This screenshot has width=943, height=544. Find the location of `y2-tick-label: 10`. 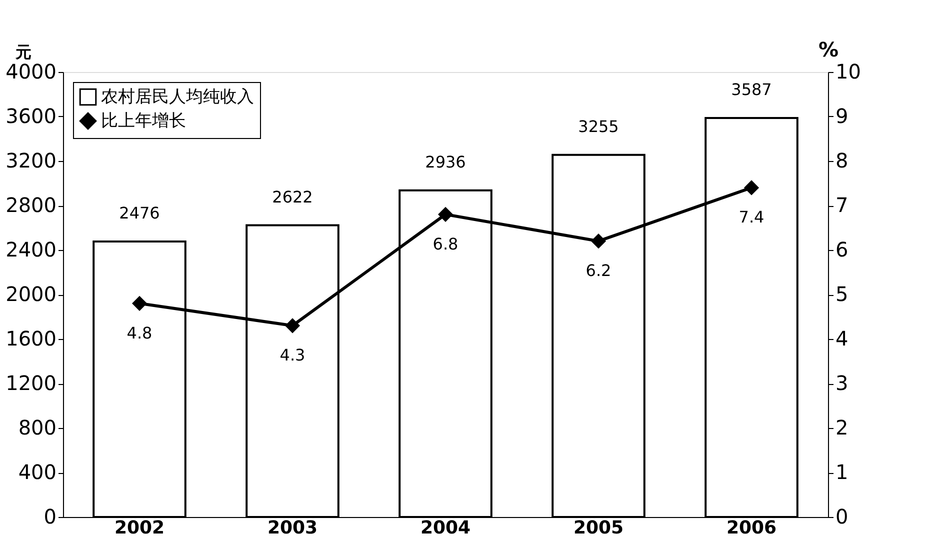

y2-tick-label: 10 is located at coordinates (848, 72).